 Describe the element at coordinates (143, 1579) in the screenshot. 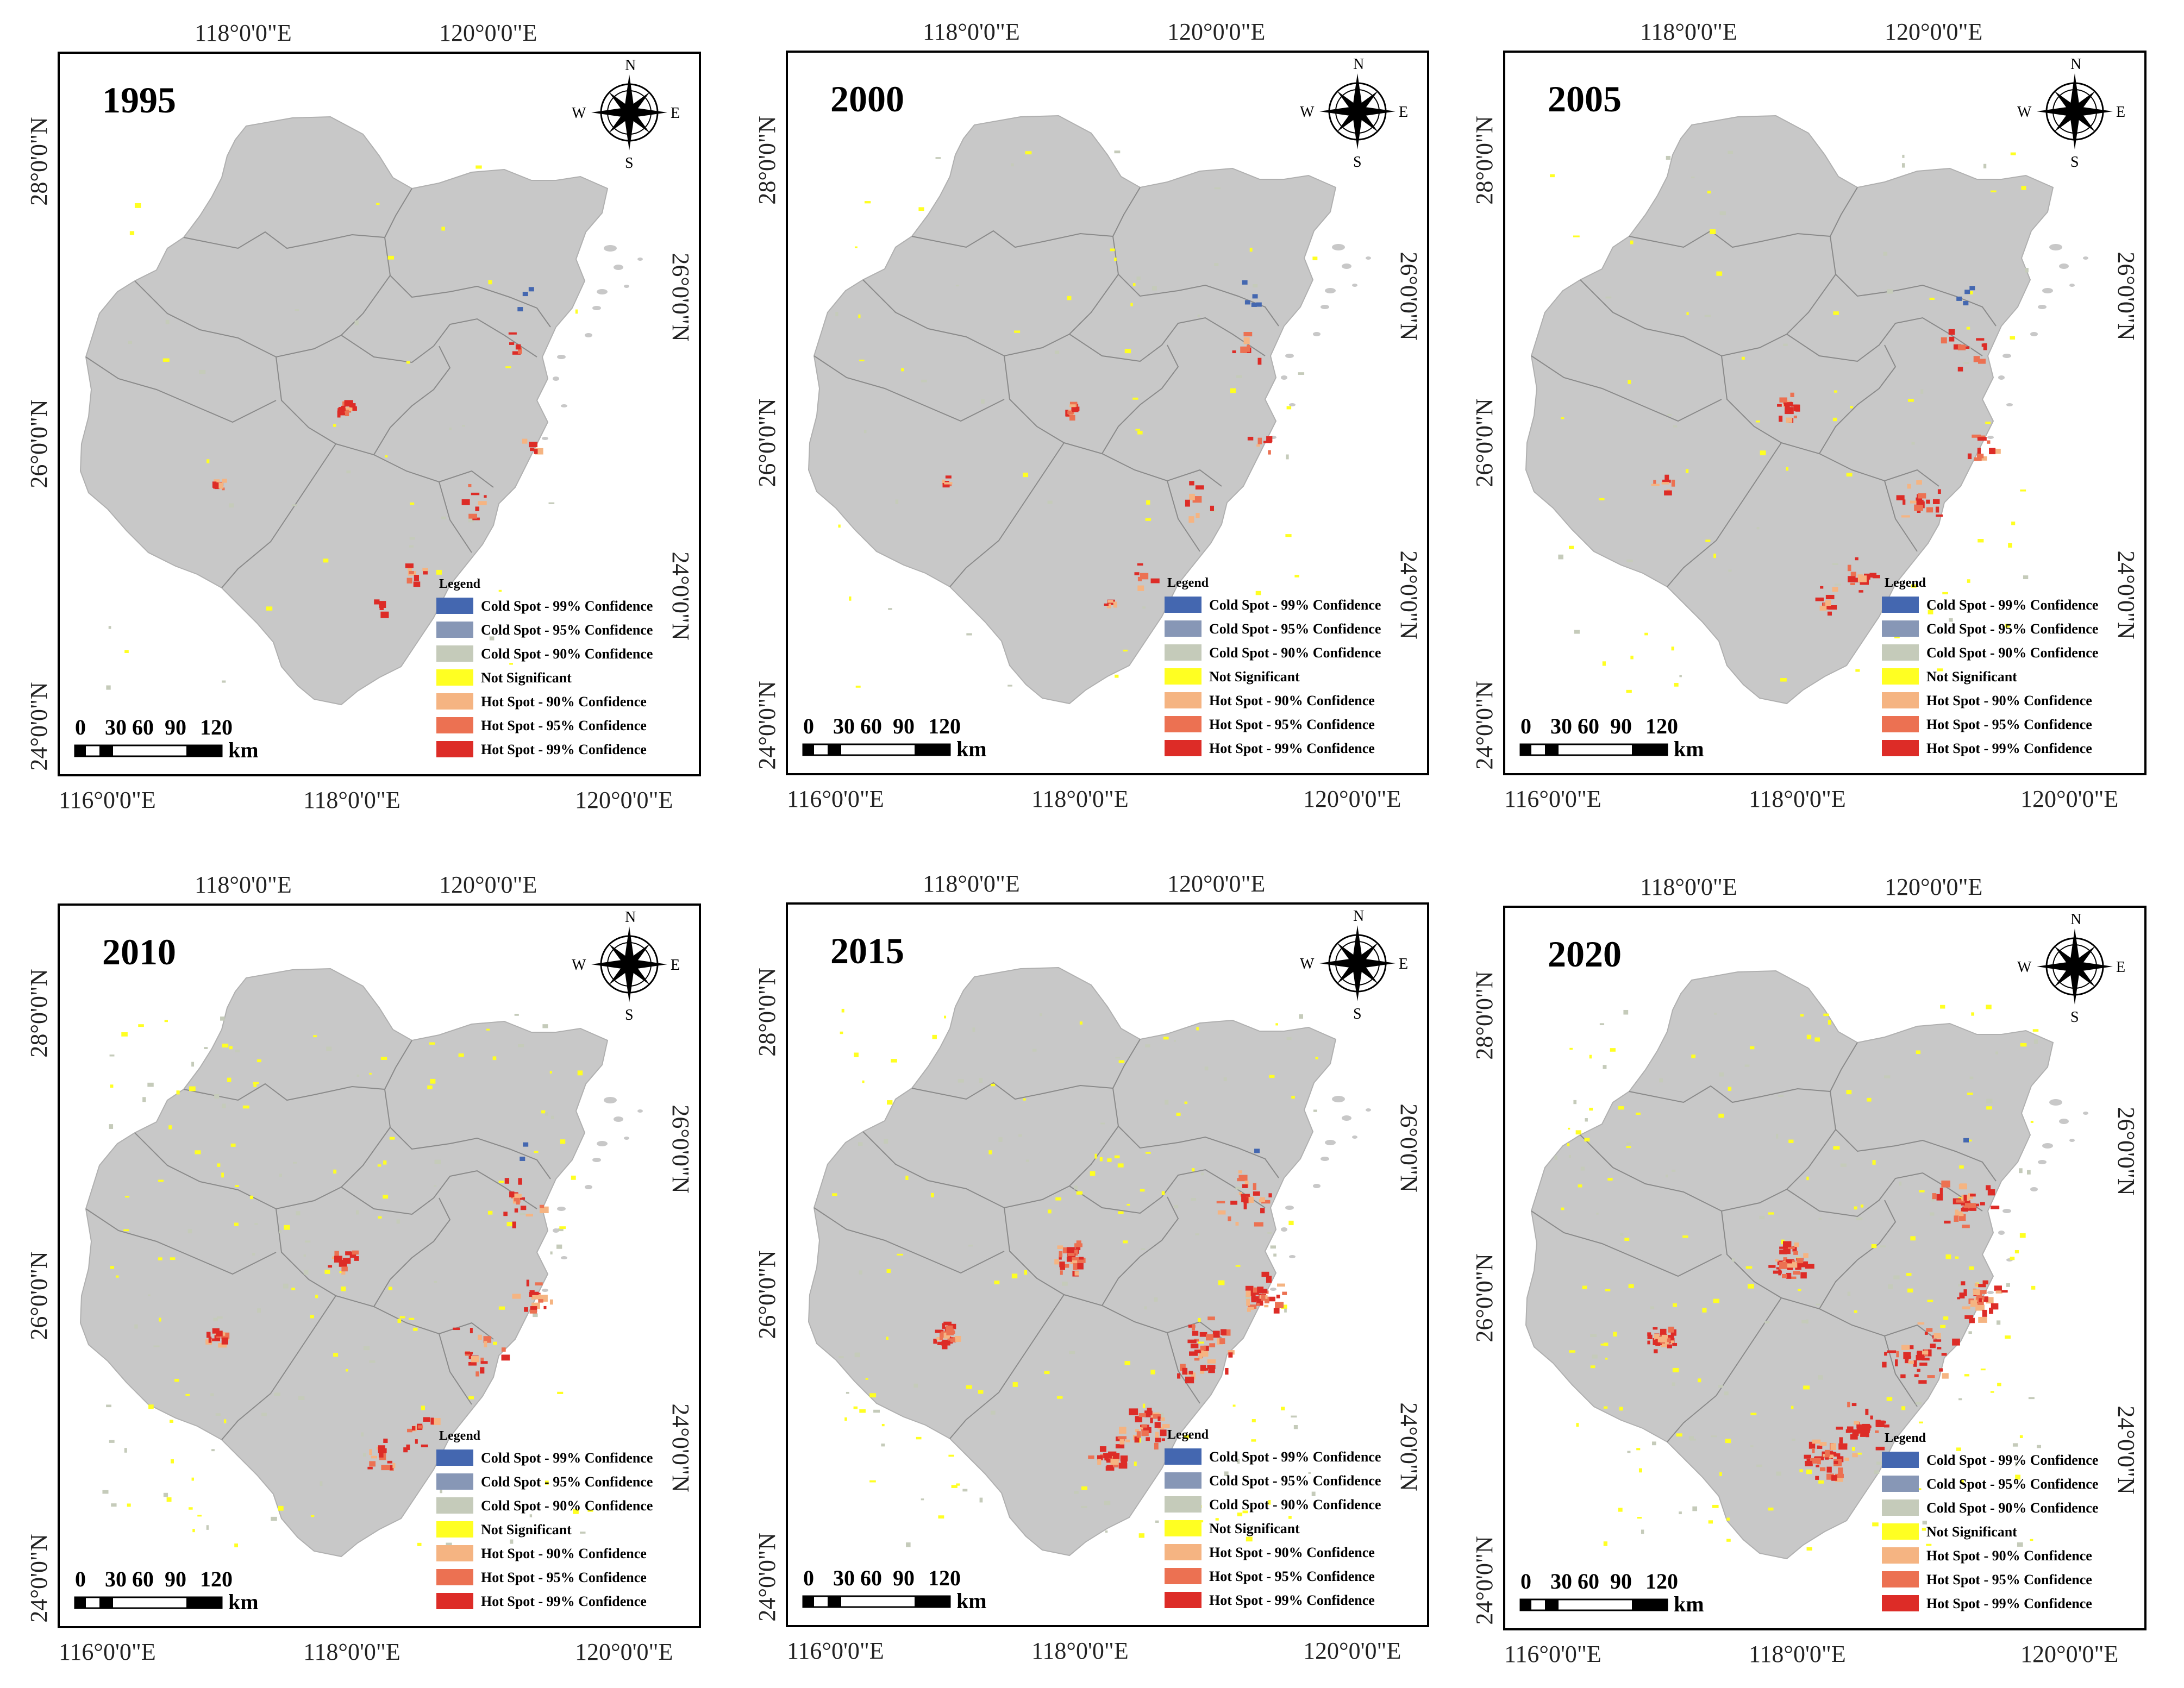

I see `scale-bar-label: 60` at that location.